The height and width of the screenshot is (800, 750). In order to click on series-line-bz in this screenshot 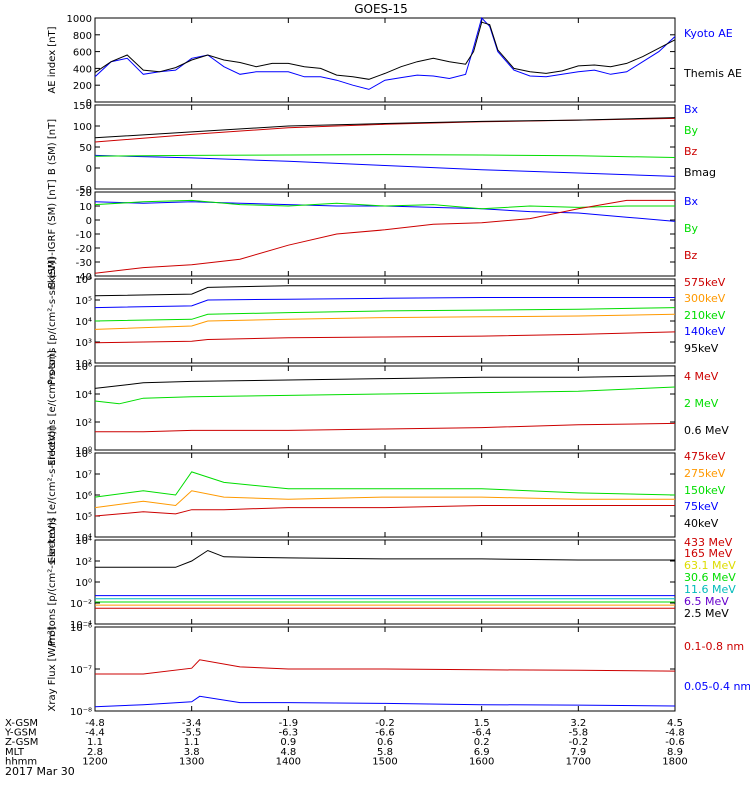, I will do `click(384, 236)`.